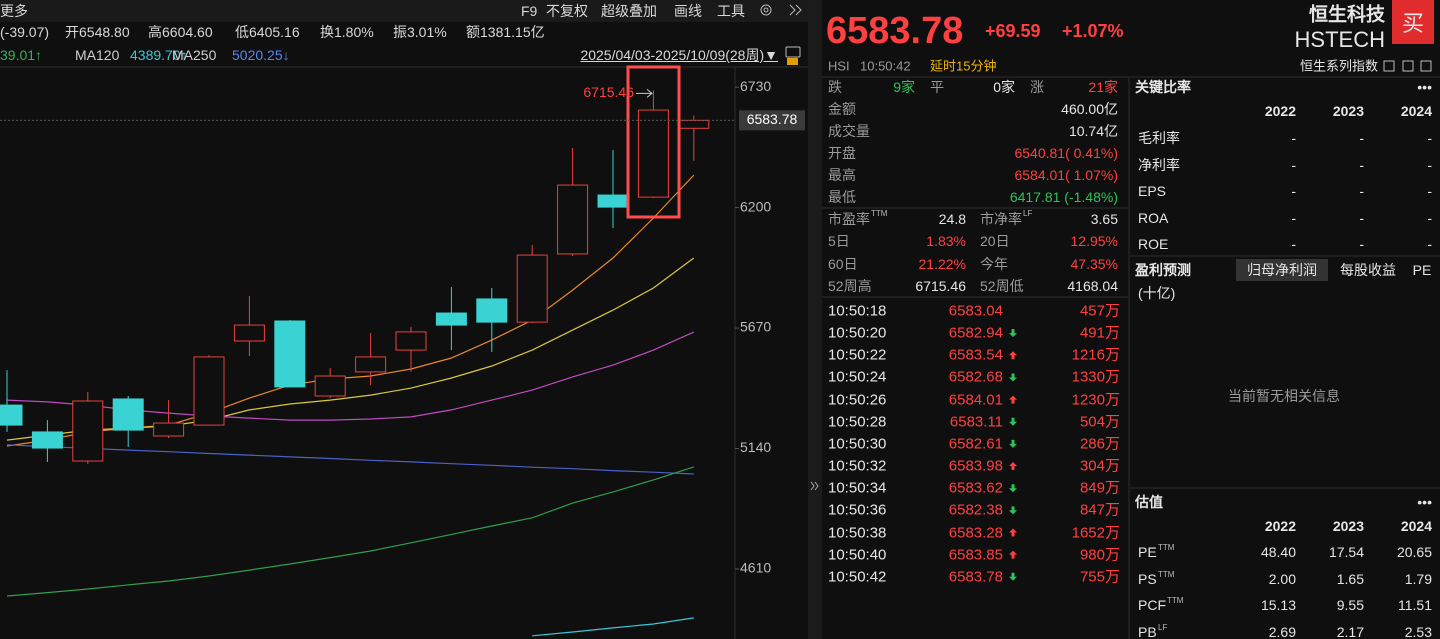  What do you see at coordinates (937, 87) in the screenshot?
I see `breadth-label: 平` at bounding box center [937, 87].